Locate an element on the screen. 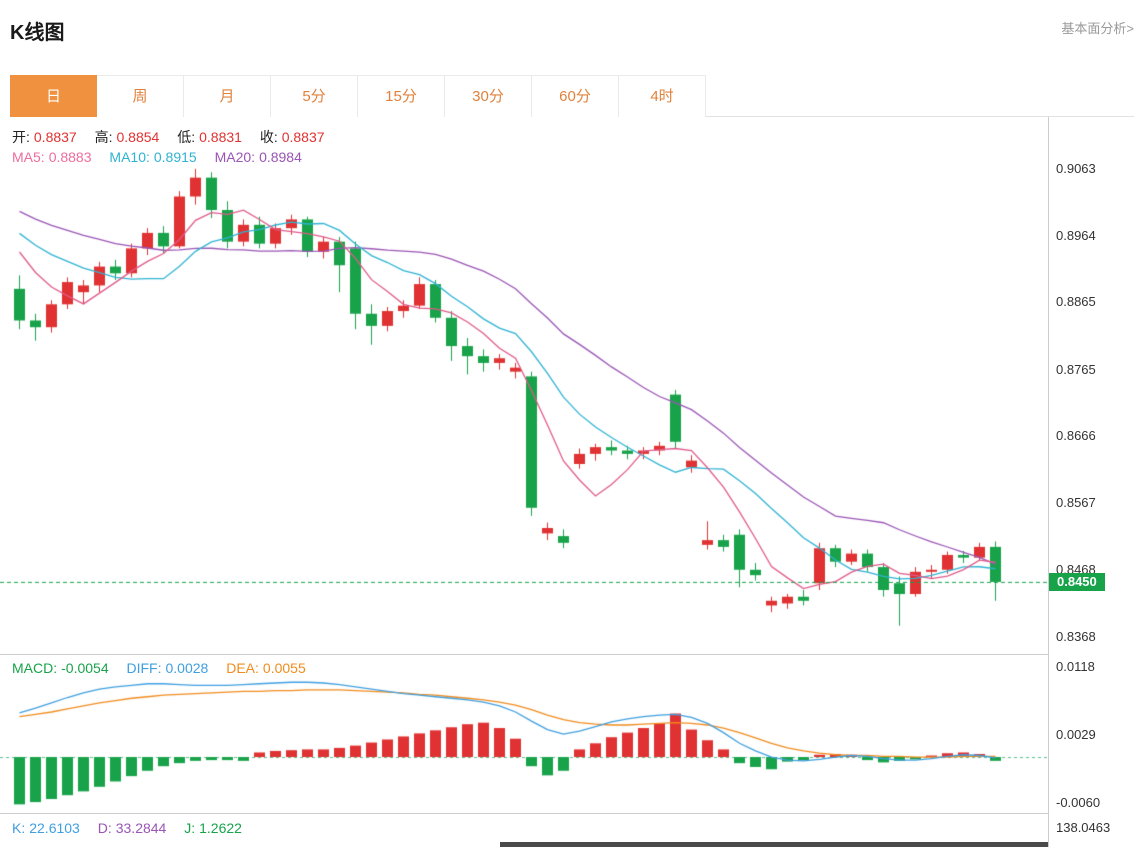 The height and width of the screenshot is (847, 1141). macd-value: -0.0054 is located at coordinates (85, 668).